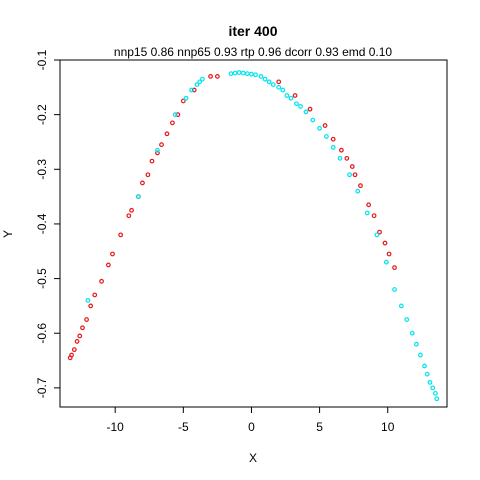  I want to click on y-tick-label: -0.6, so click(42, 333).